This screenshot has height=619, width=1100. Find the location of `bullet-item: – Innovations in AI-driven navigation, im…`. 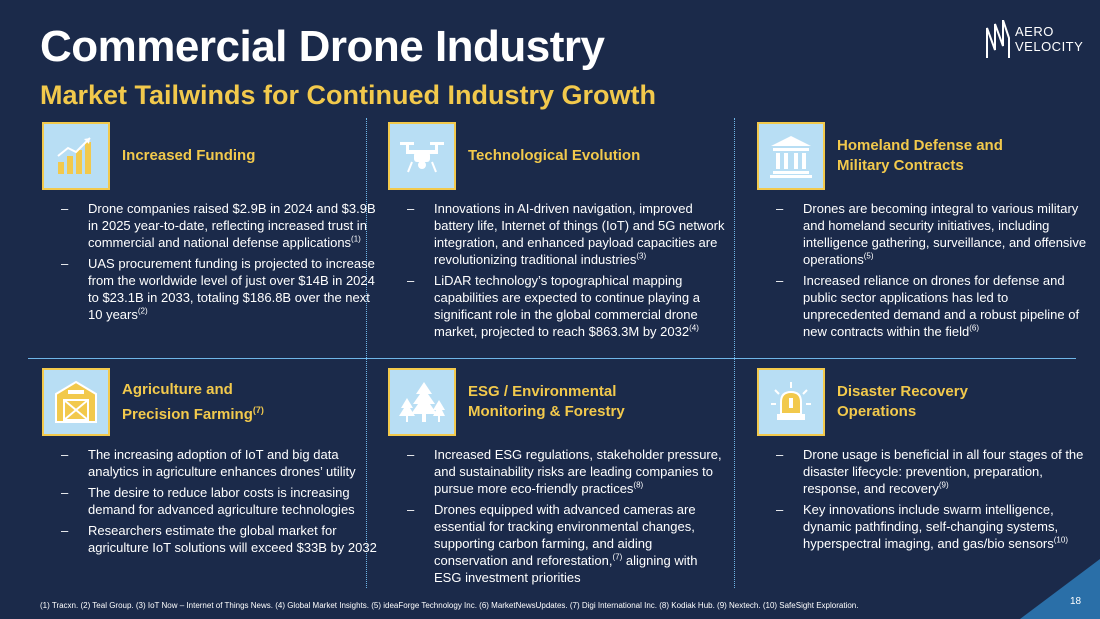

bullet-item: – Innovations in AI-driven navigation, im… is located at coordinates (566, 234).